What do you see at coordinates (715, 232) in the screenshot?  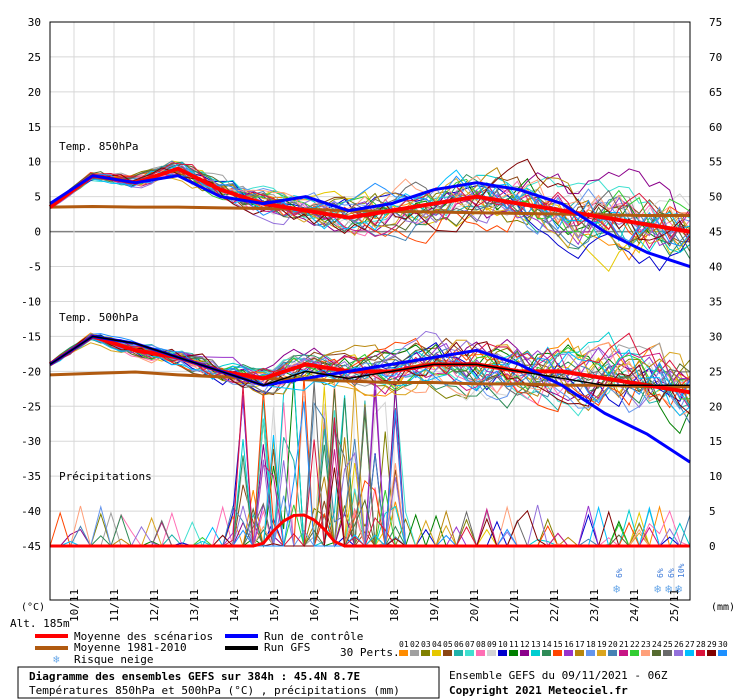 I see `right-tick-label: 45` at bounding box center [715, 232].